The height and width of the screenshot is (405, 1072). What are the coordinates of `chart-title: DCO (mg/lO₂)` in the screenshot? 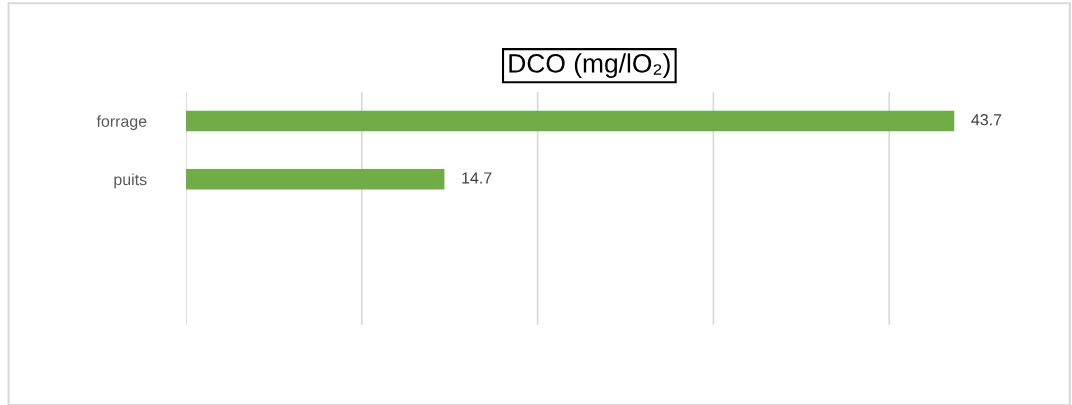 It's located at (589, 65).